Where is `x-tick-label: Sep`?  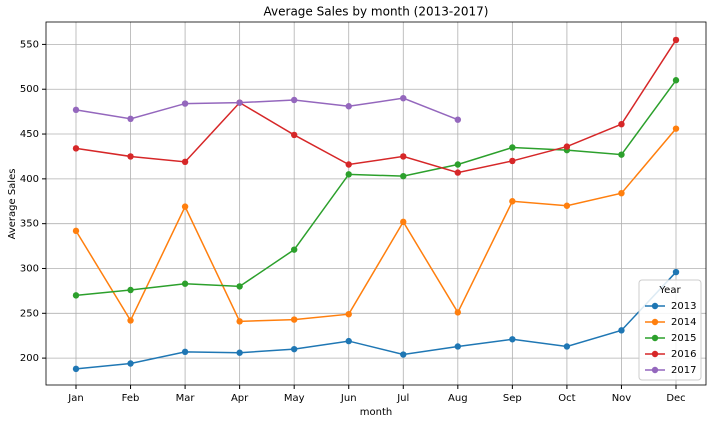
x-tick-label: Sep is located at coordinates (512, 398).